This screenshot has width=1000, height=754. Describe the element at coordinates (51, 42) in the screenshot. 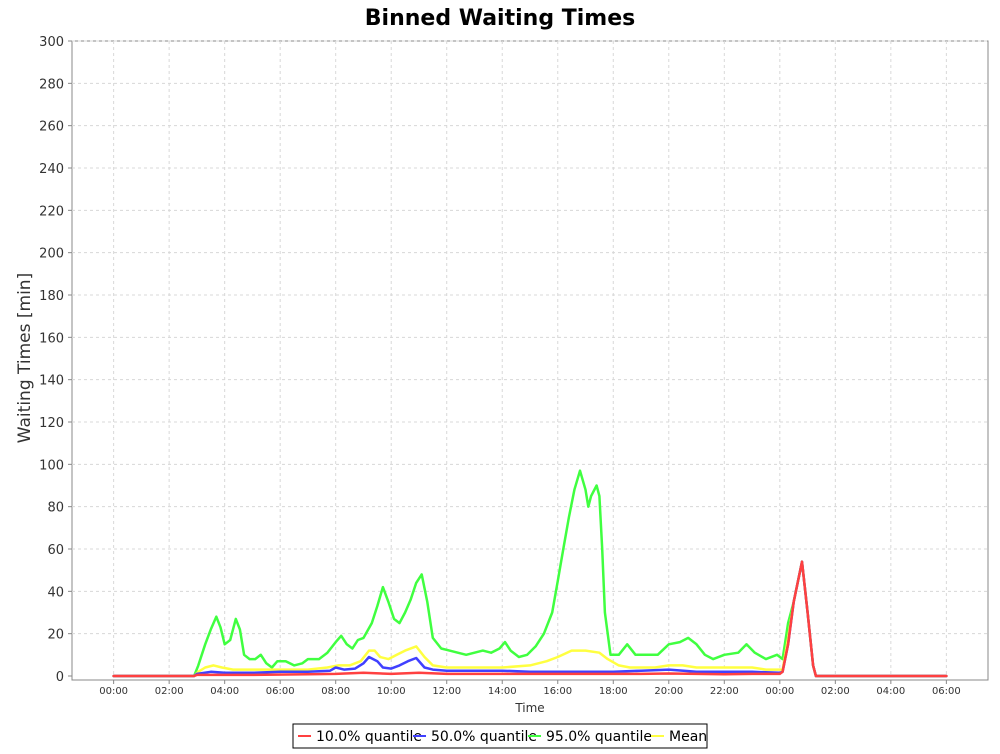

I see `y-tick-label: 300` at that location.